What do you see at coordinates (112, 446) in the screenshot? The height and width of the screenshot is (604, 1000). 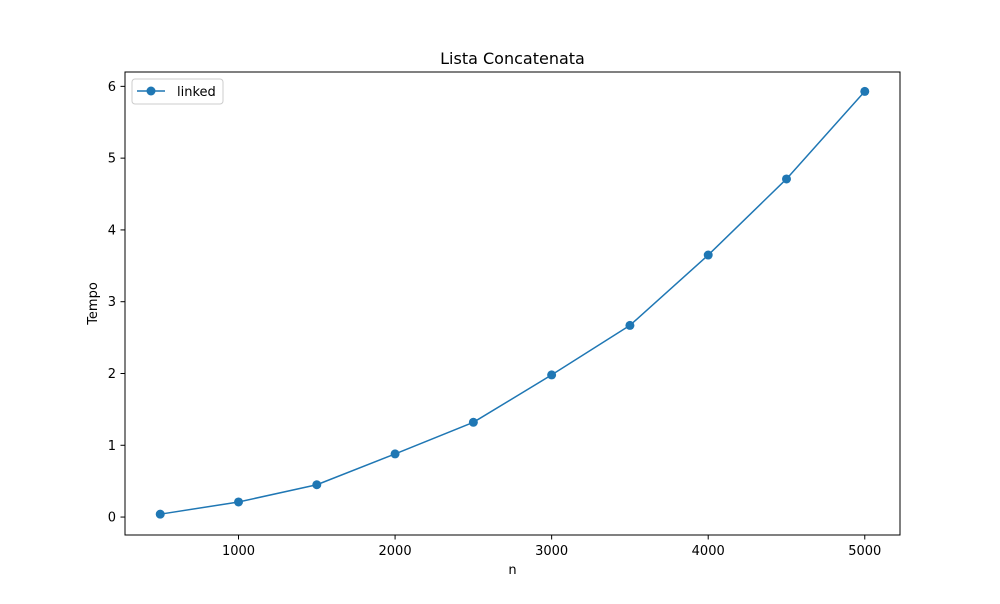 I see `y-tick-label: 1` at bounding box center [112, 446].